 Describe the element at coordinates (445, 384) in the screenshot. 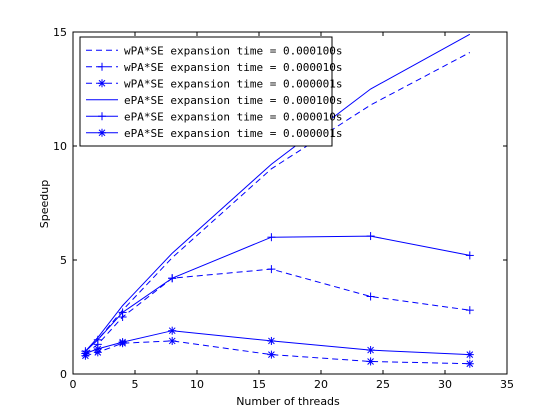

I see `x-tick-label: 30` at that location.